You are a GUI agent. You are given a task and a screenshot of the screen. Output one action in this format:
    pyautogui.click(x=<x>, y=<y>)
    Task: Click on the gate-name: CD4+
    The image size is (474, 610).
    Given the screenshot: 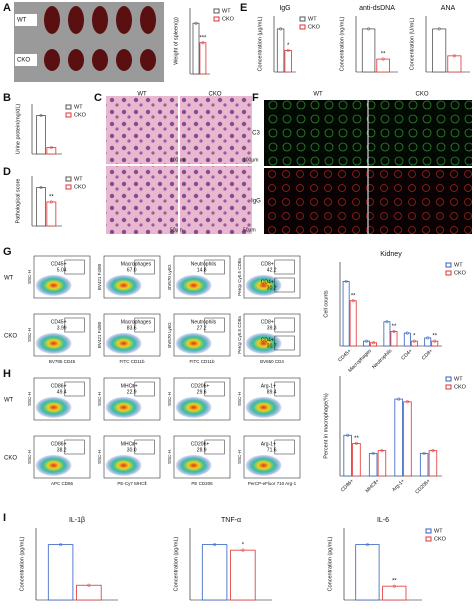 What is the action you would take?
    pyautogui.click(x=267, y=282)
    